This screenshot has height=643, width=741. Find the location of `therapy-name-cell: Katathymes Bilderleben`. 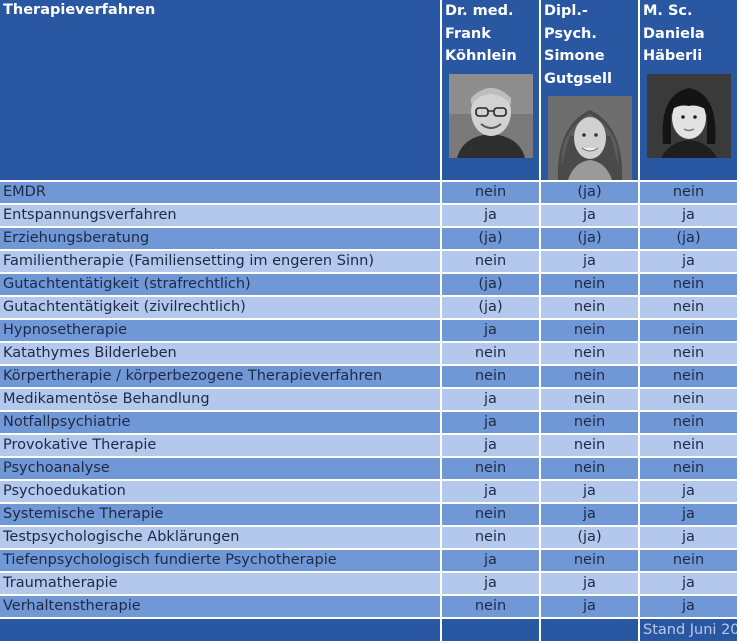

therapy-name-cell: Katathymes Bilderleben is located at coordinates (220, 353).